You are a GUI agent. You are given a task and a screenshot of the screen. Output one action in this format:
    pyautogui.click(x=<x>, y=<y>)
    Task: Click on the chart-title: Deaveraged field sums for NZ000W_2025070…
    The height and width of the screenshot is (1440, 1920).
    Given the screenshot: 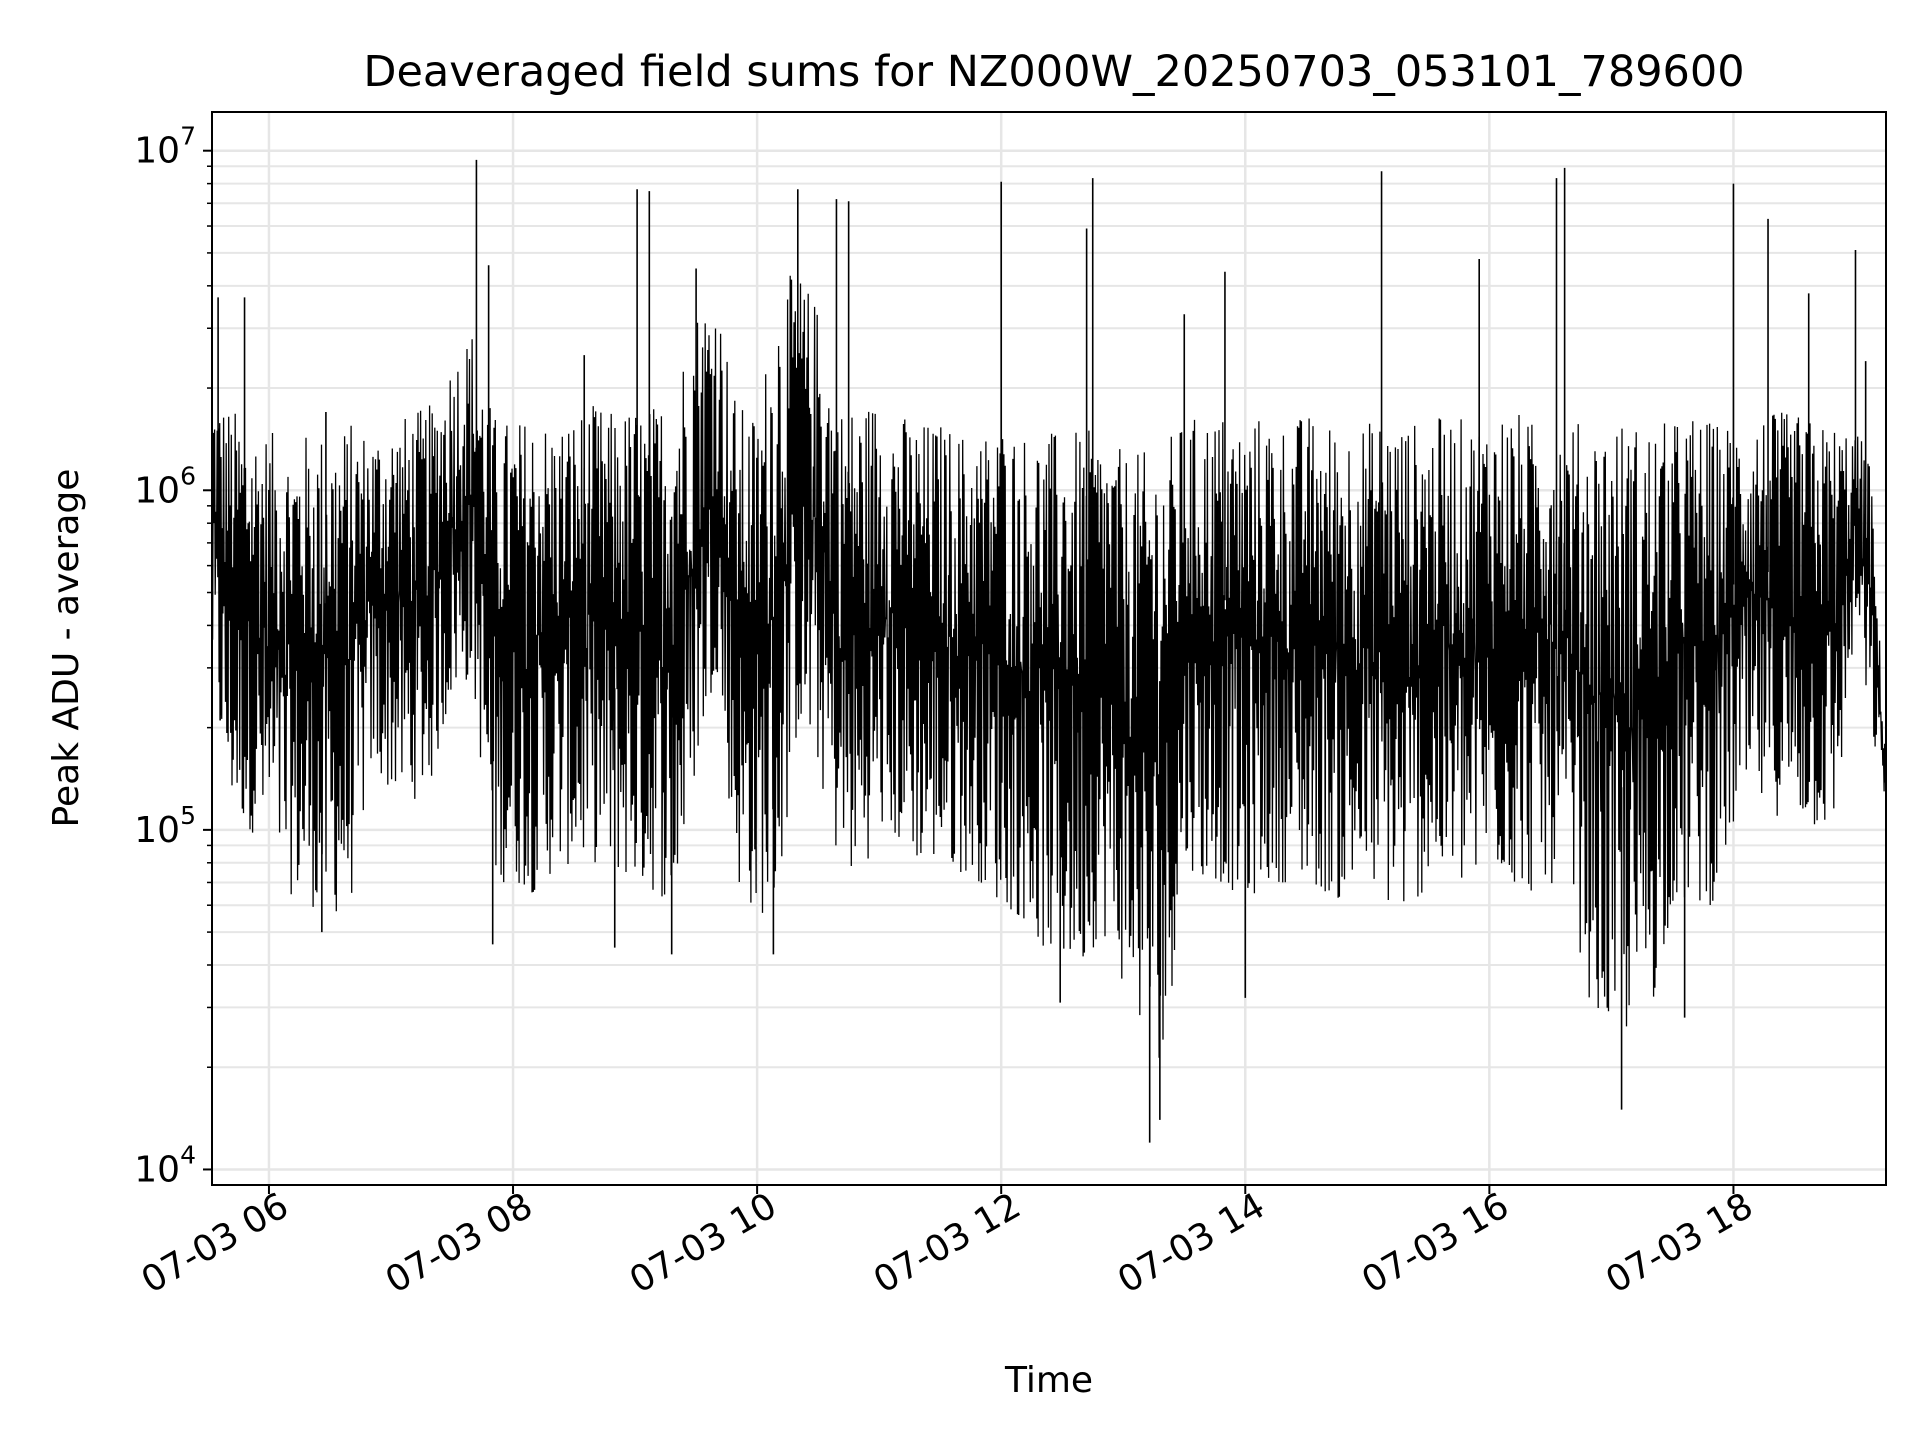 What is the action you would take?
    pyautogui.click(x=1053, y=72)
    